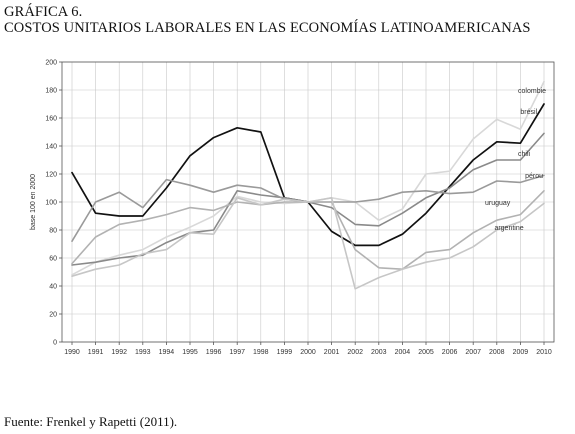 The image size is (575, 434). Describe the element at coordinates (544, 352) in the screenshot. I see `x-tick-label: 2010` at that location.